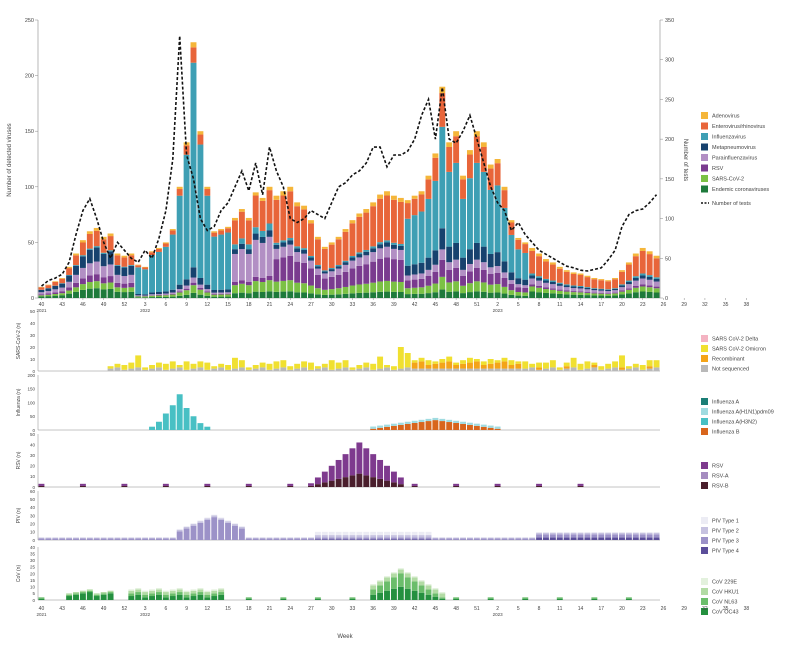 This screenshot has height=648, width=800. Describe the element at coordinates (601, 609) in the screenshot. I see `bottom-x-tick-label: 17` at that location.